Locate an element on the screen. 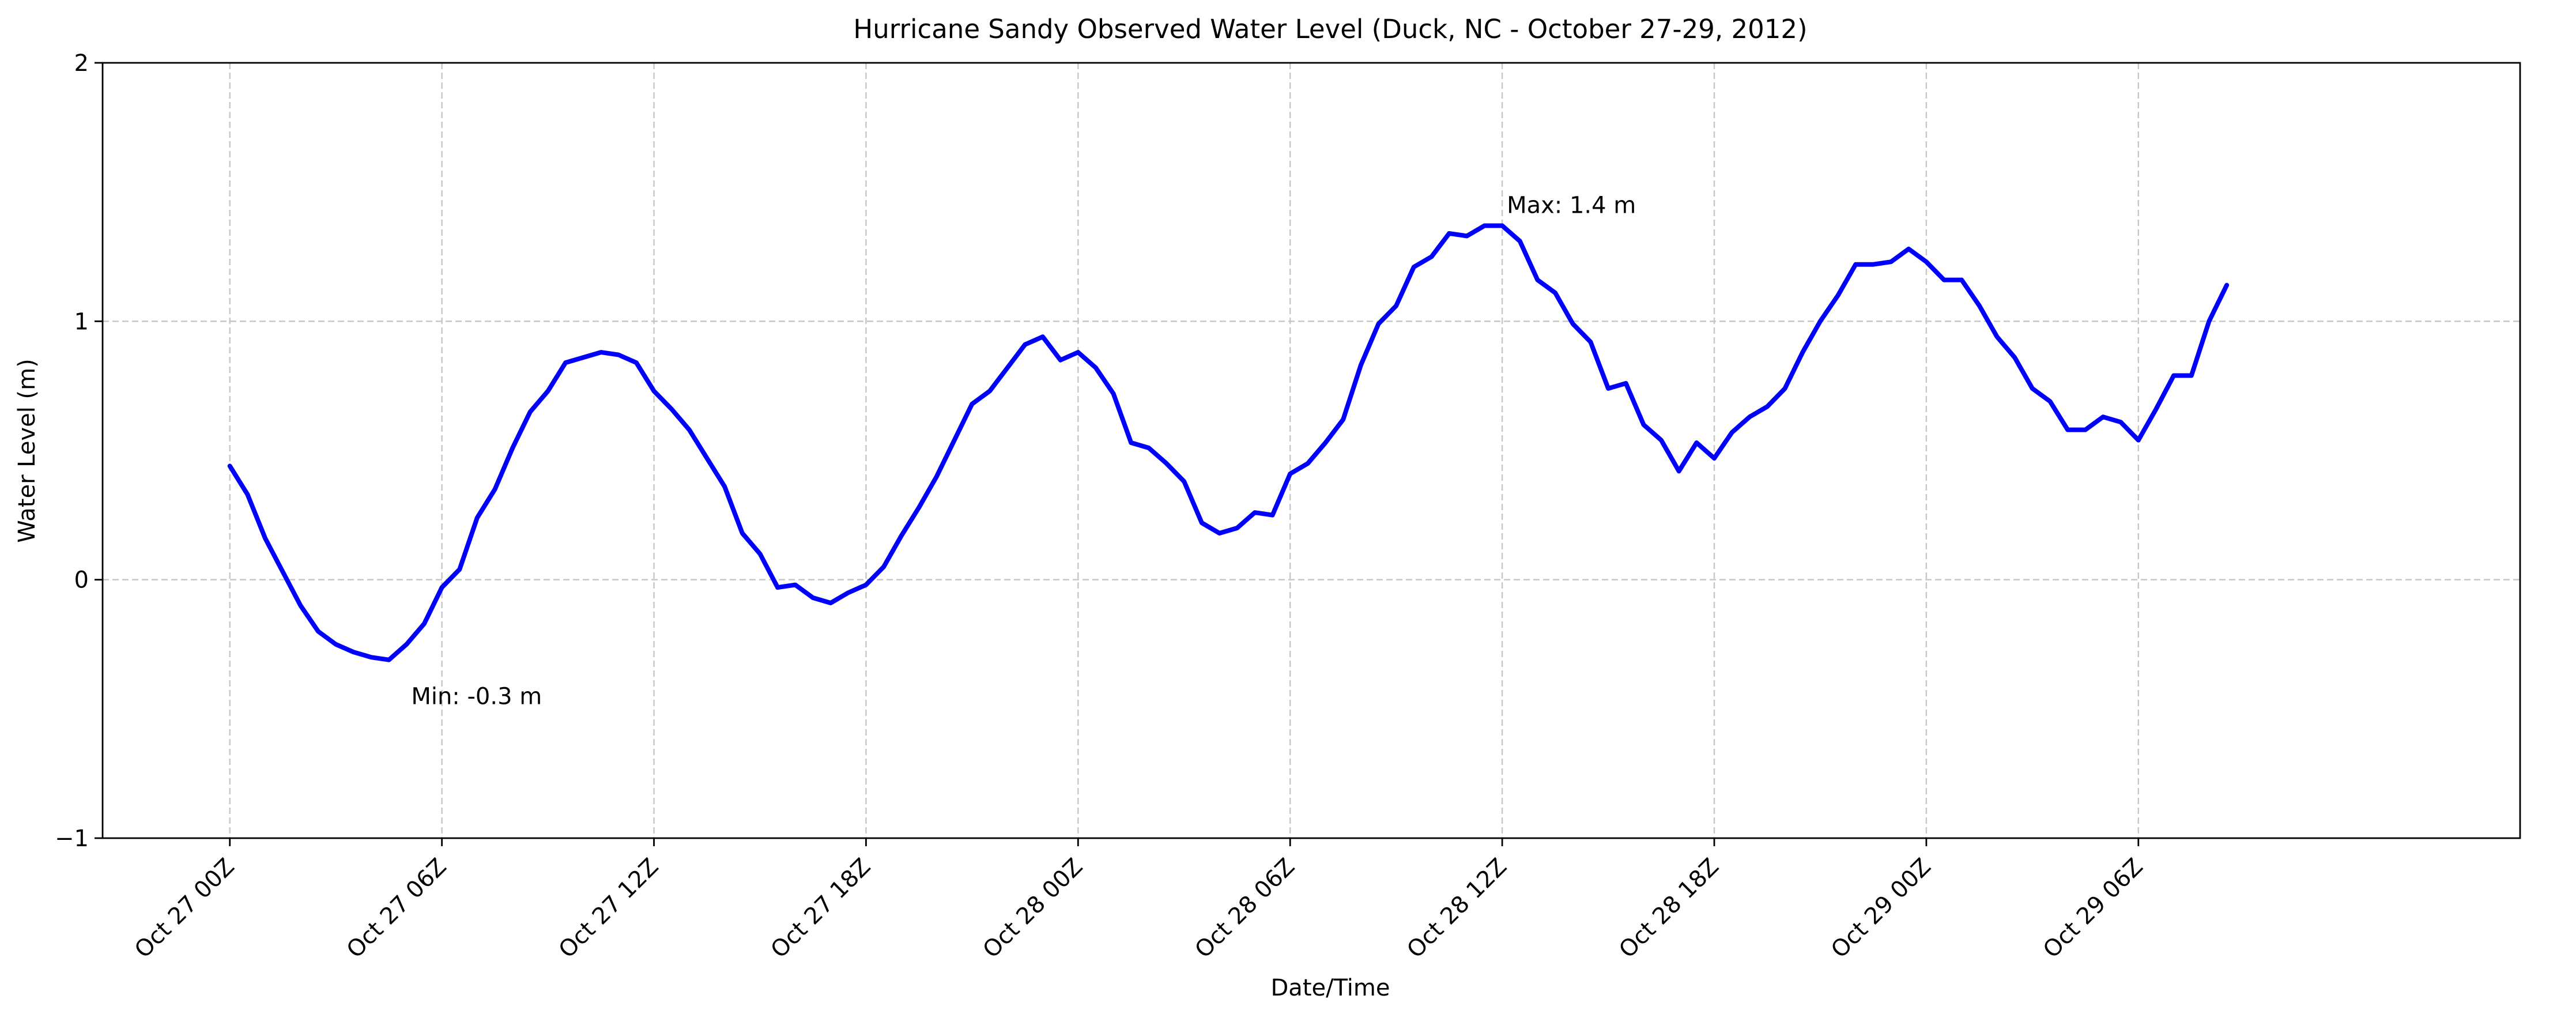  y-tick-label: 2 is located at coordinates (81, 63).